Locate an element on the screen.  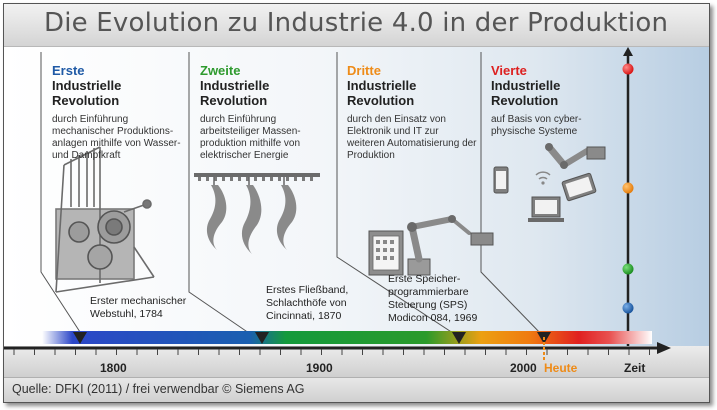
event-third-line4: Modicon 084, 1969 is located at coordinates (433, 318).